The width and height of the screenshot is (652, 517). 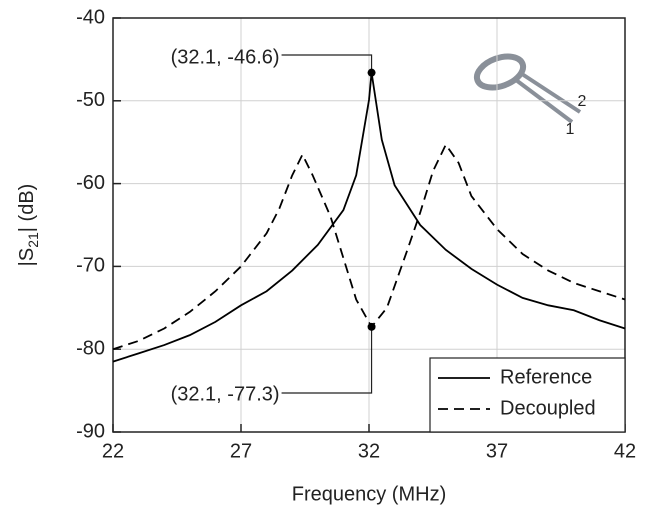 What do you see at coordinates (241, 451) in the screenshot?
I see `x-tick-label: 27` at bounding box center [241, 451].